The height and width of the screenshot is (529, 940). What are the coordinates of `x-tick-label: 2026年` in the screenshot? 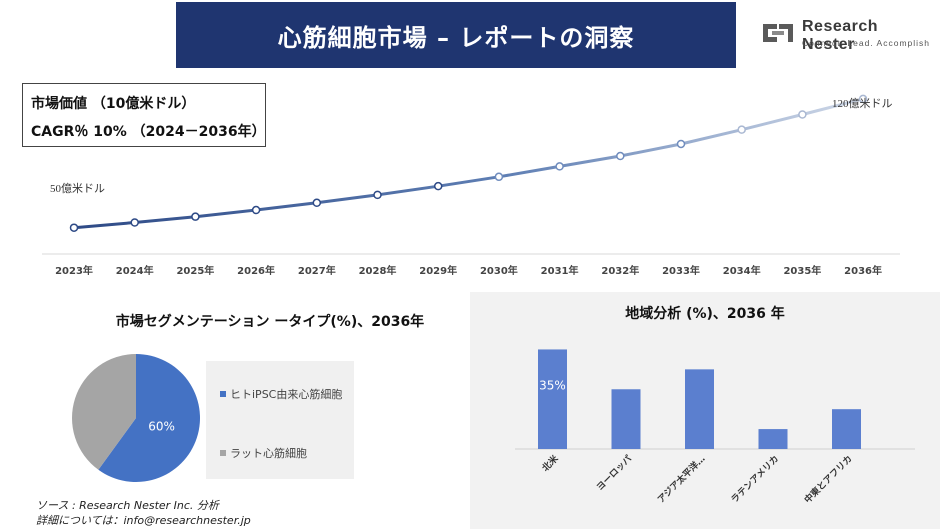 It's located at (256, 270).